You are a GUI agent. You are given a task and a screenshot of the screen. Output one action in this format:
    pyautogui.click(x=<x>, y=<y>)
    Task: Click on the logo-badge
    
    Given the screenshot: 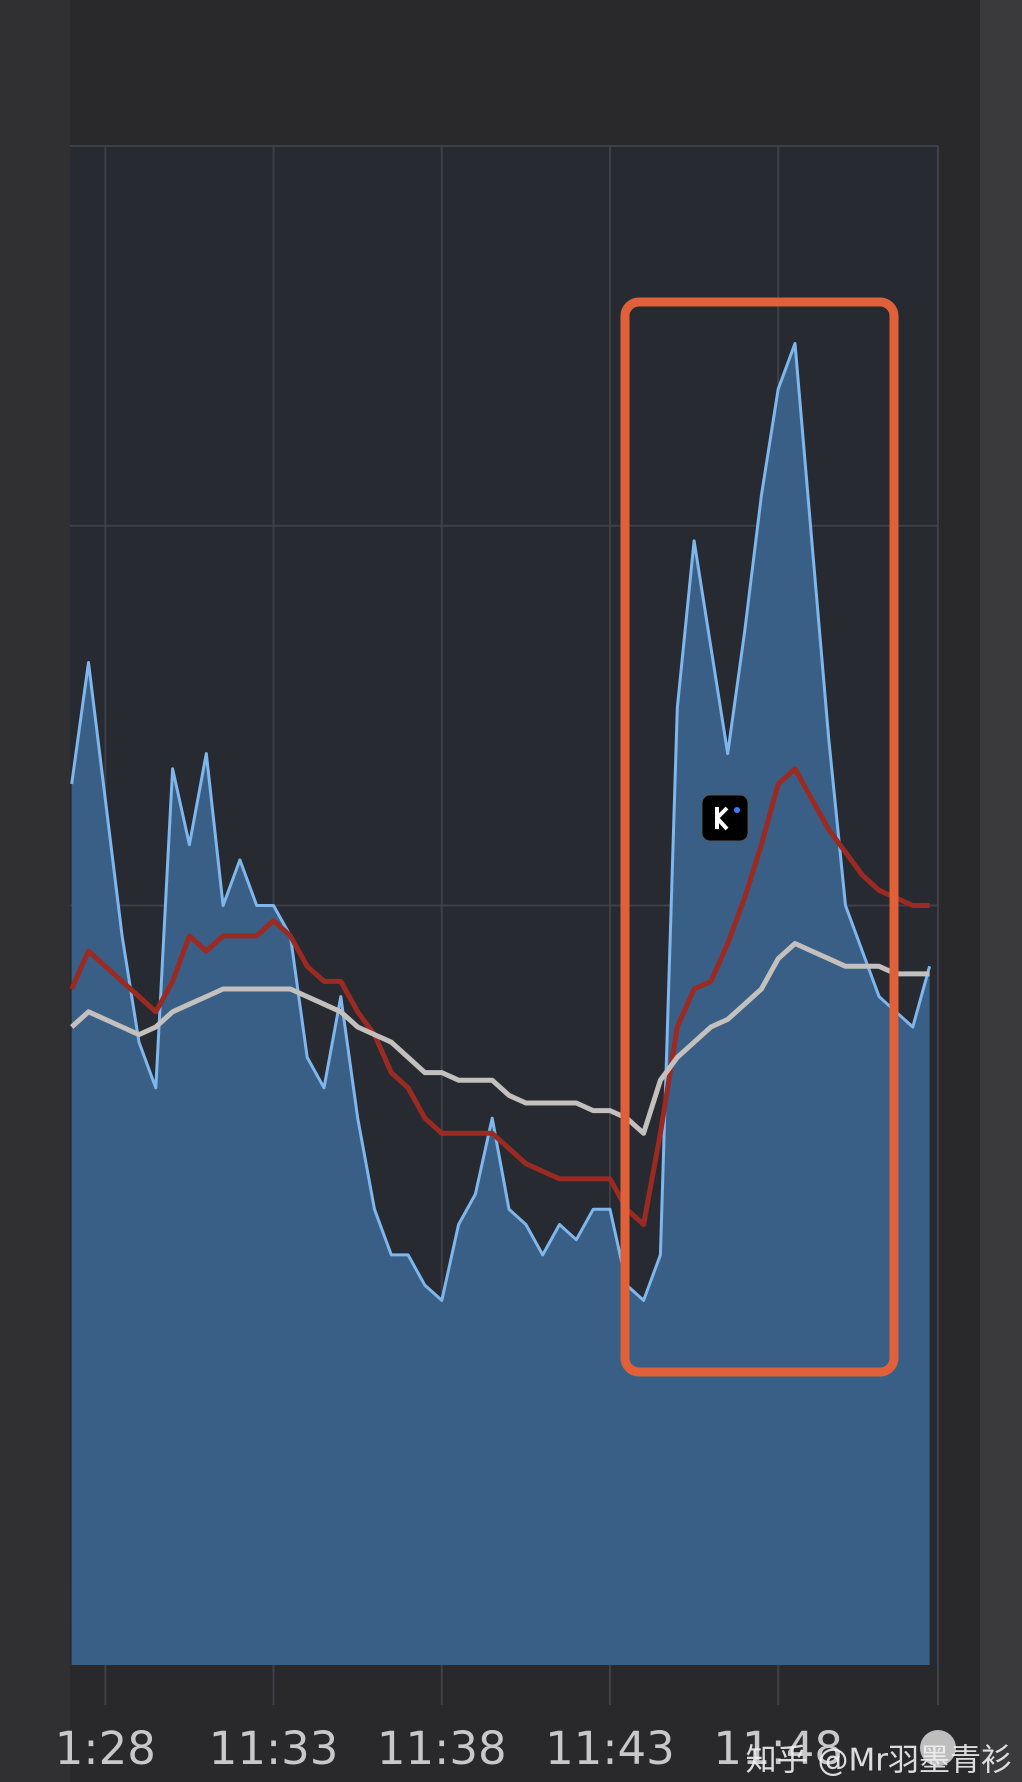 What is the action you would take?
    pyautogui.click(x=725, y=818)
    